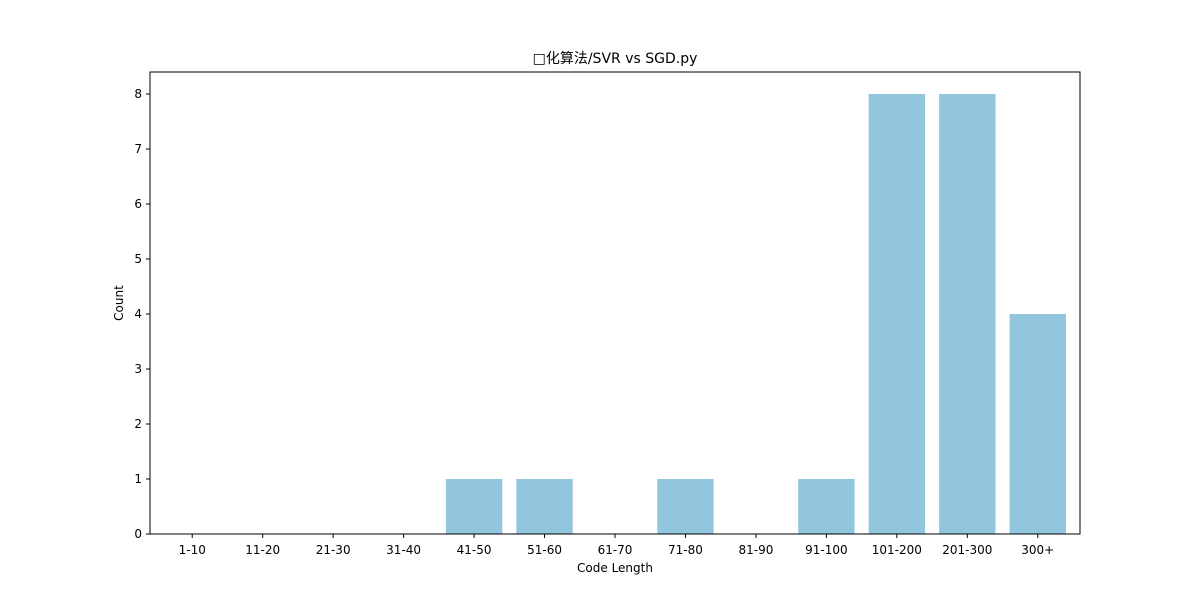 Image resolution: width=1200 pixels, height=604 pixels. What do you see at coordinates (192, 550) in the screenshot?
I see `x-tick-label: 1-10` at bounding box center [192, 550].